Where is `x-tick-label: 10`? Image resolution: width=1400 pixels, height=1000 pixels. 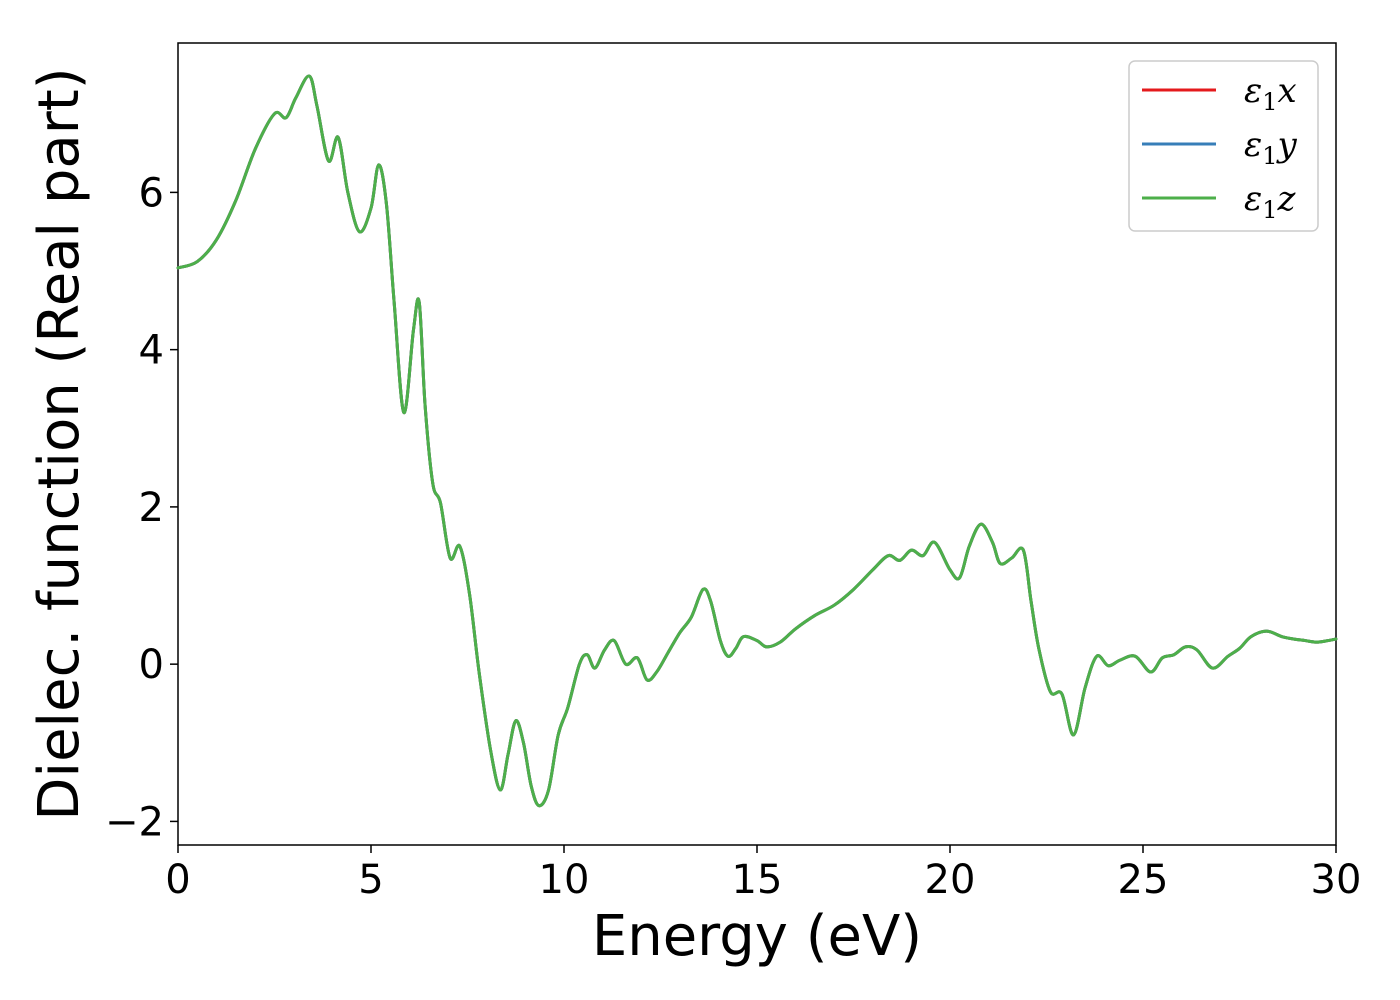
x-tick-label: 10 is located at coordinates (564, 880).